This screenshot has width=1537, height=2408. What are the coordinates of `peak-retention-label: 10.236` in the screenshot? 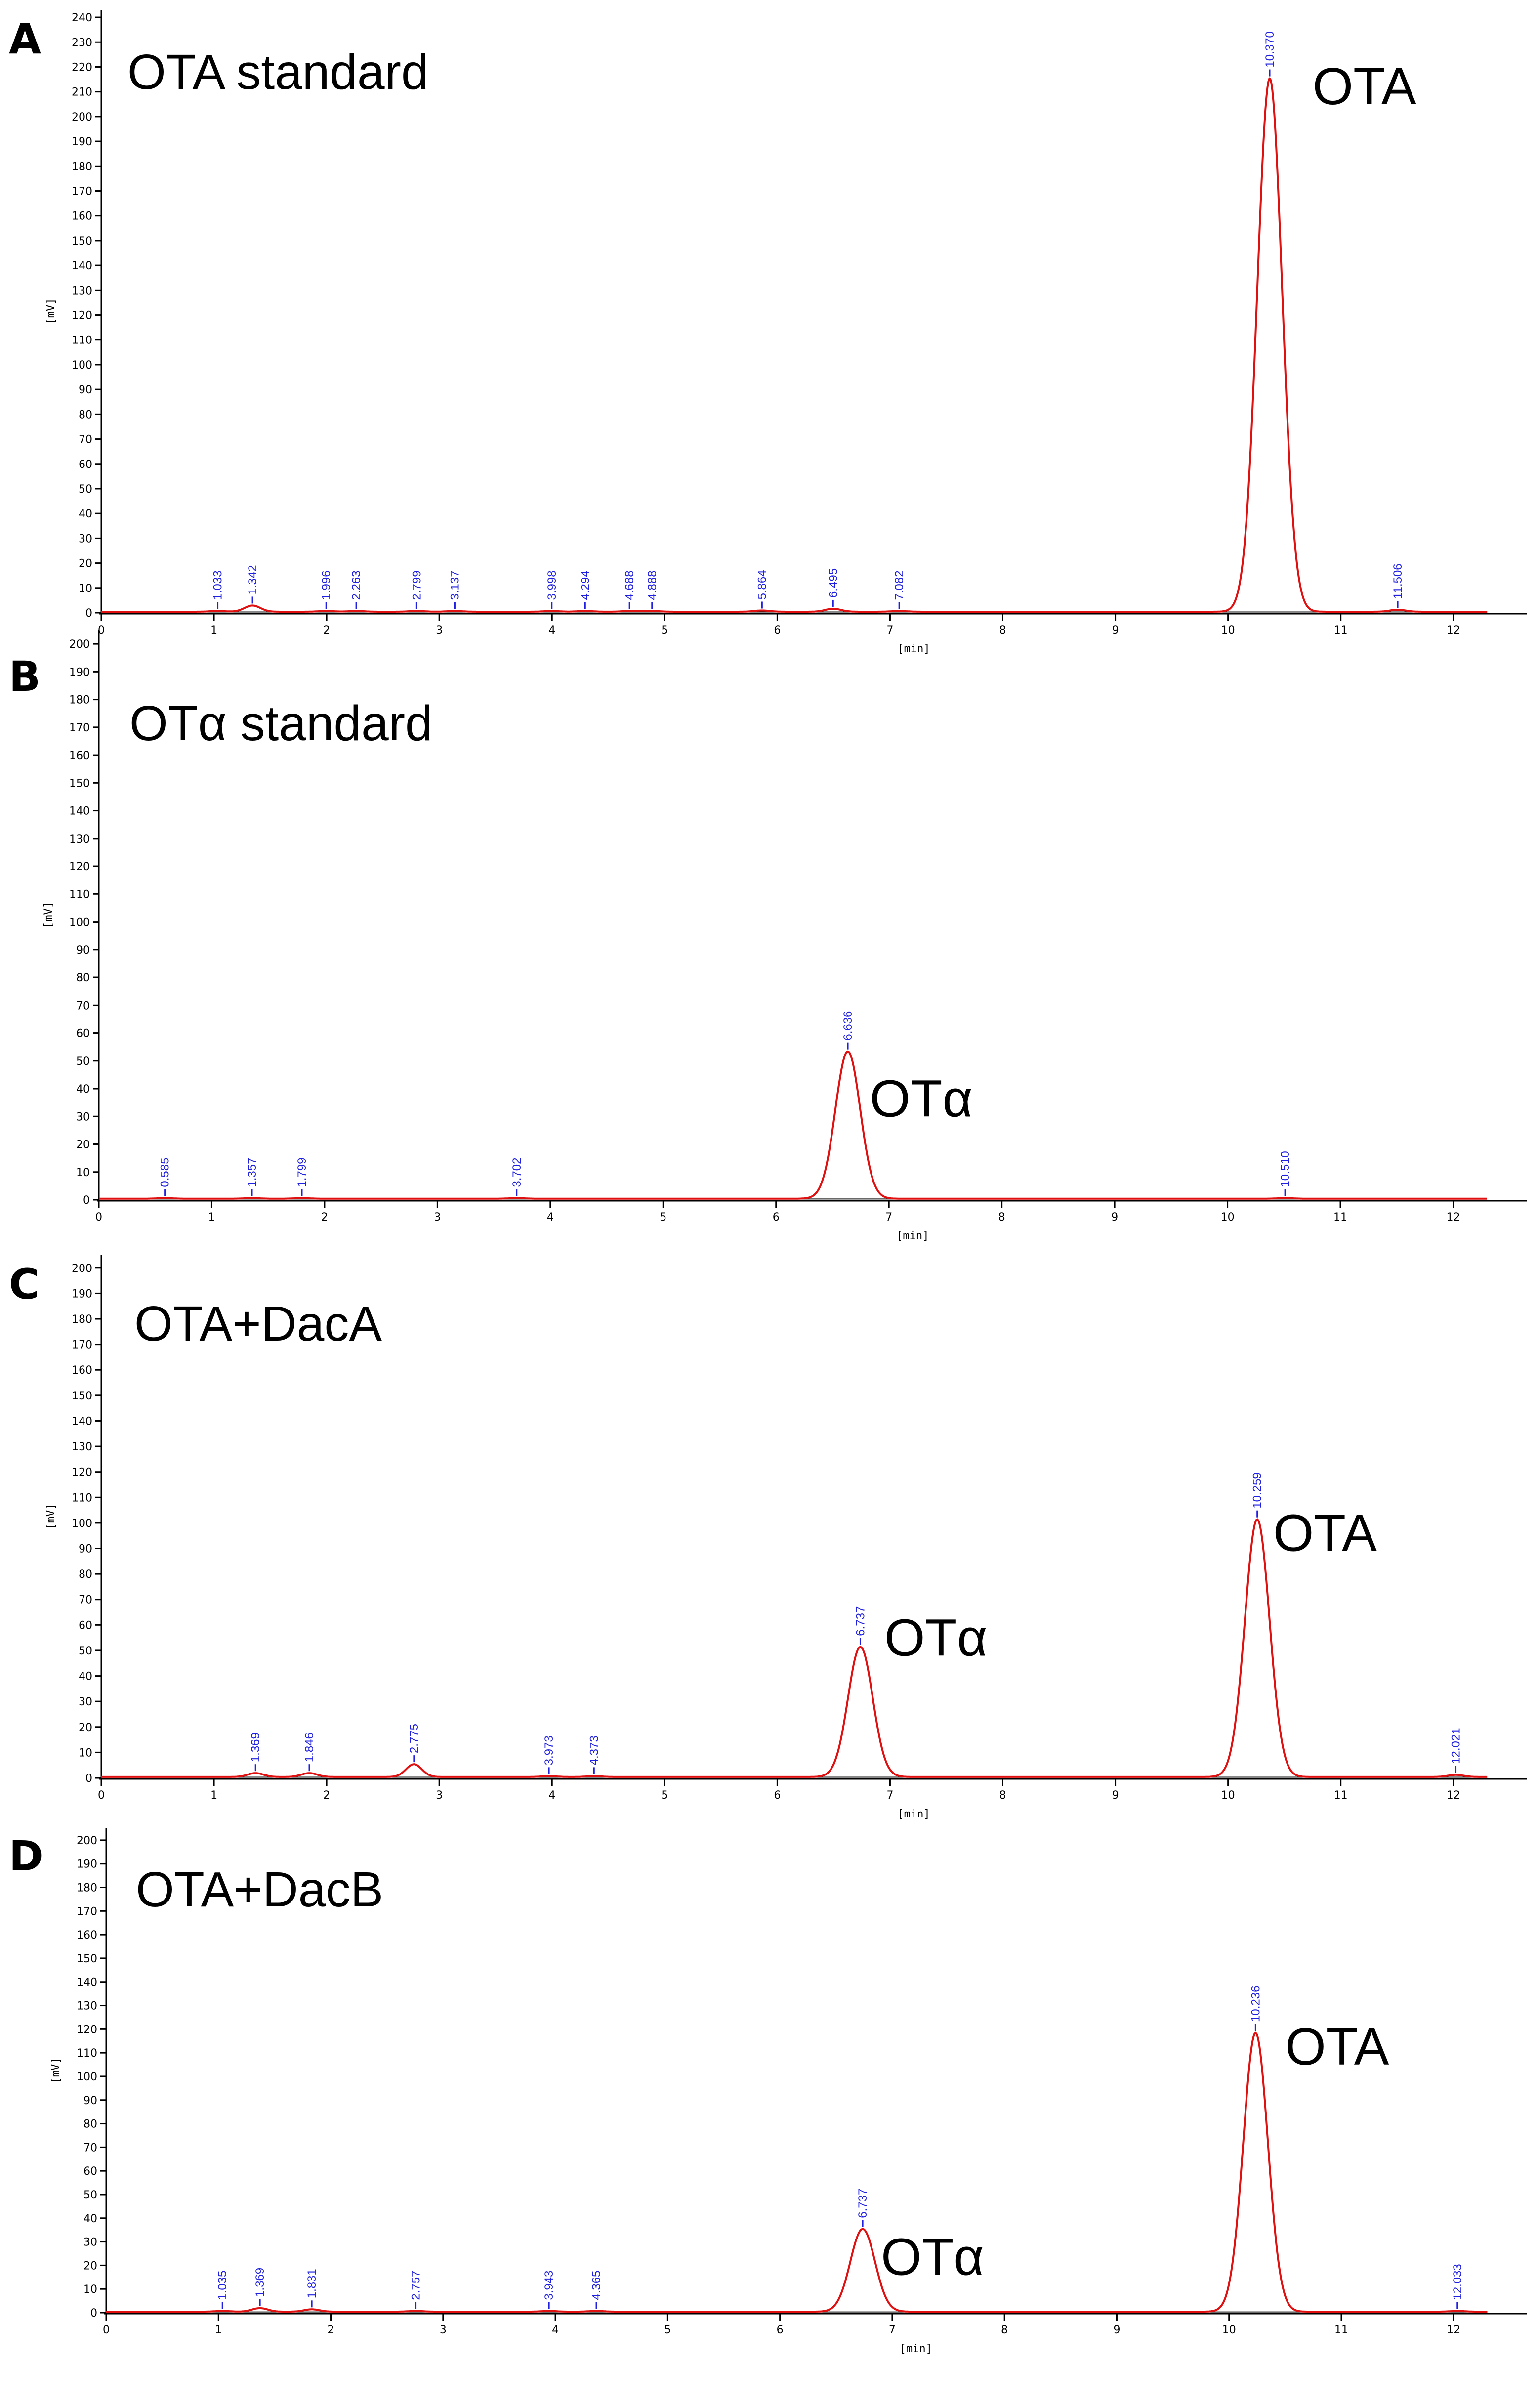 It's located at (1255, 2004).